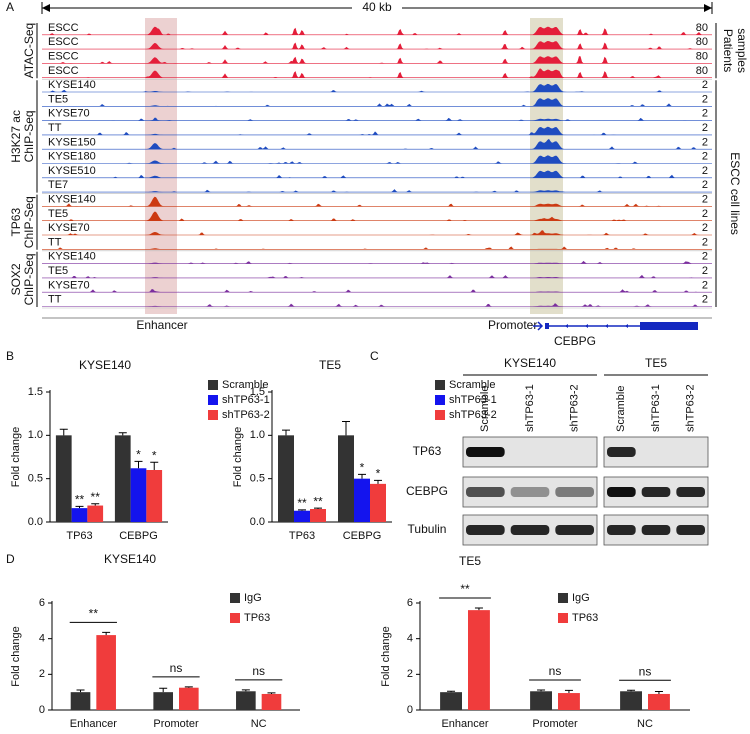 Image resolution: width=750 pixels, height=734 pixels. I want to click on blot-row-label: Tubulin, so click(427, 529).